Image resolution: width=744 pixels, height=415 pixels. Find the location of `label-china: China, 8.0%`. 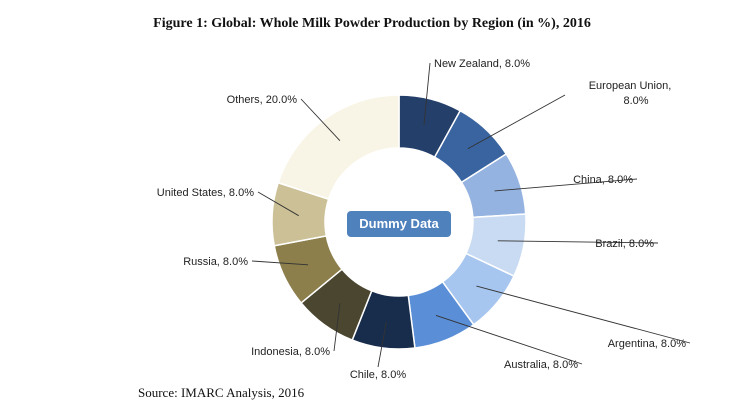

label-china: China, 8.0% is located at coordinates (603, 180).